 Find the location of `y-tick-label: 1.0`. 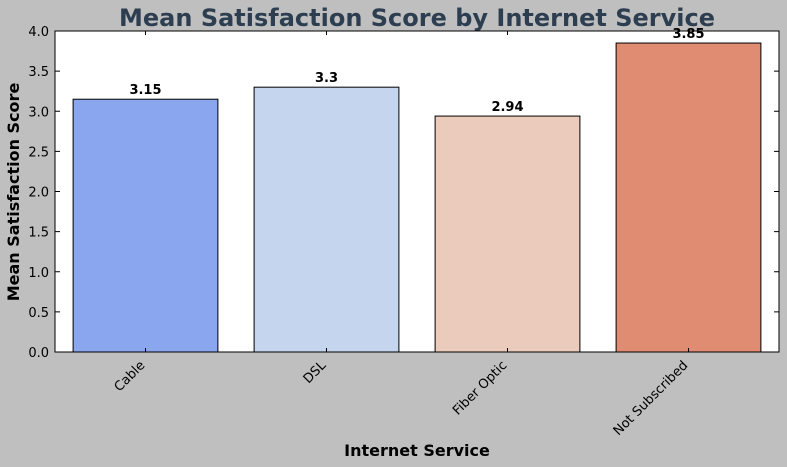

y-tick-label: 1.0 is located at coordinates (38, 273).